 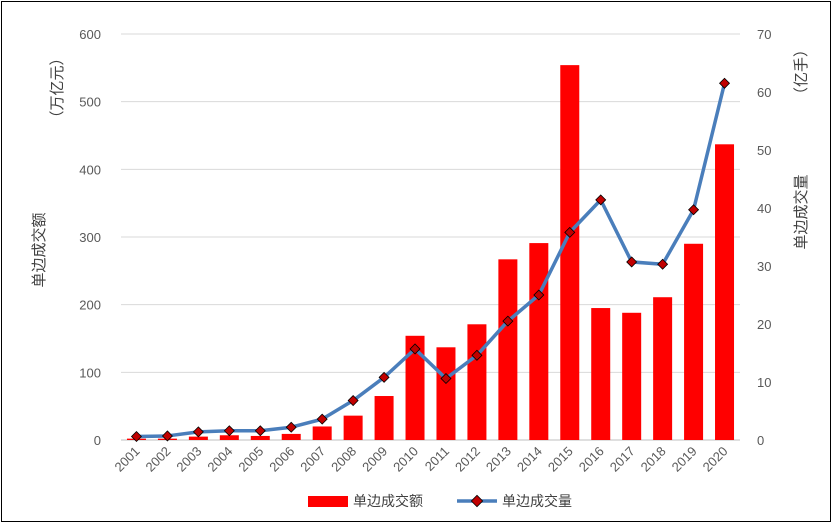 I want to click on left-axis-ticks: 0 100 200 300 400 500 600, so click(x=90, y=237).